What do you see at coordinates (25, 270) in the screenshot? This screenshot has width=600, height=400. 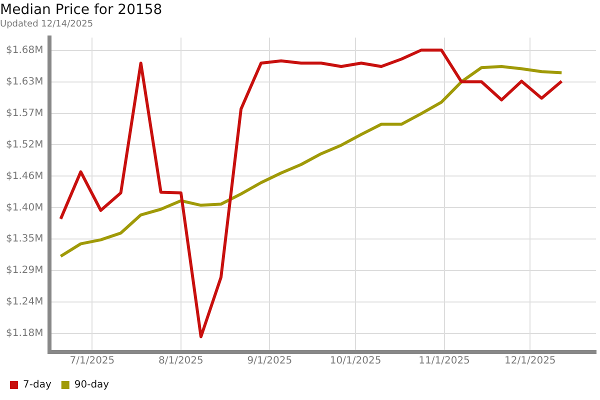 I see `y-tick-label: $1.29M` at bounding box center [25, 270].